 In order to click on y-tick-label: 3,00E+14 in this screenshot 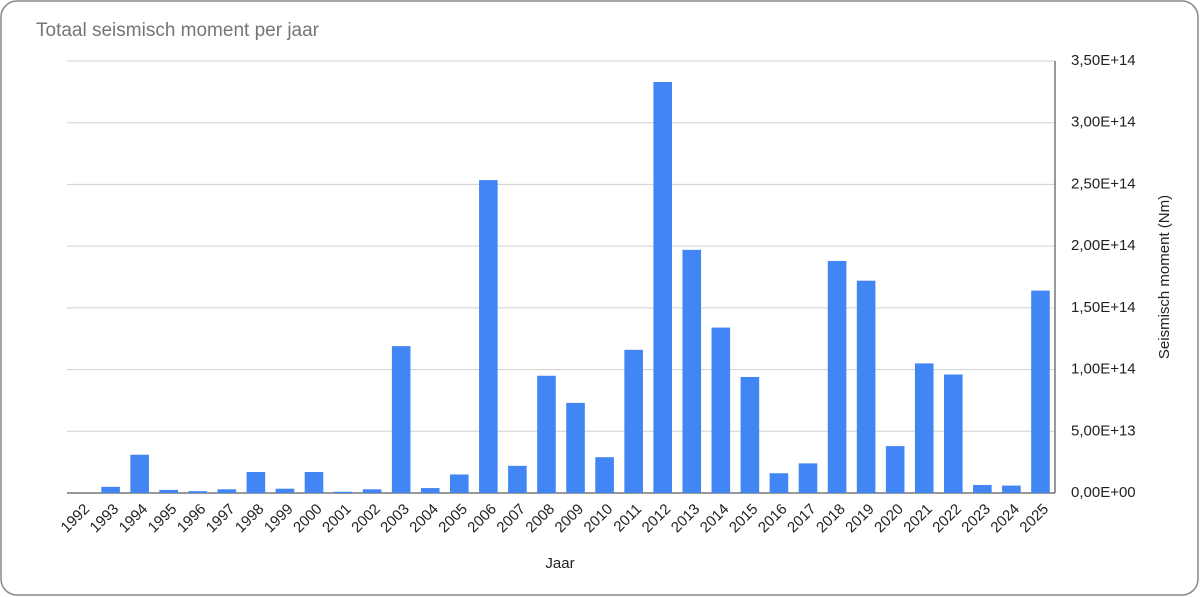, I will do `click(1103, 122)`.